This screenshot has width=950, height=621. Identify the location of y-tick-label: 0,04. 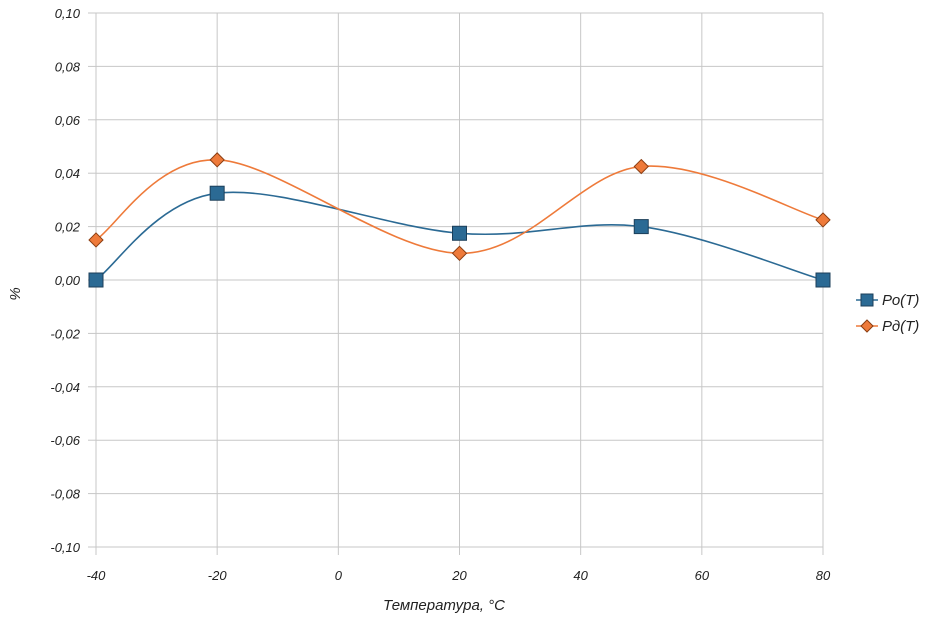
(67, 173).